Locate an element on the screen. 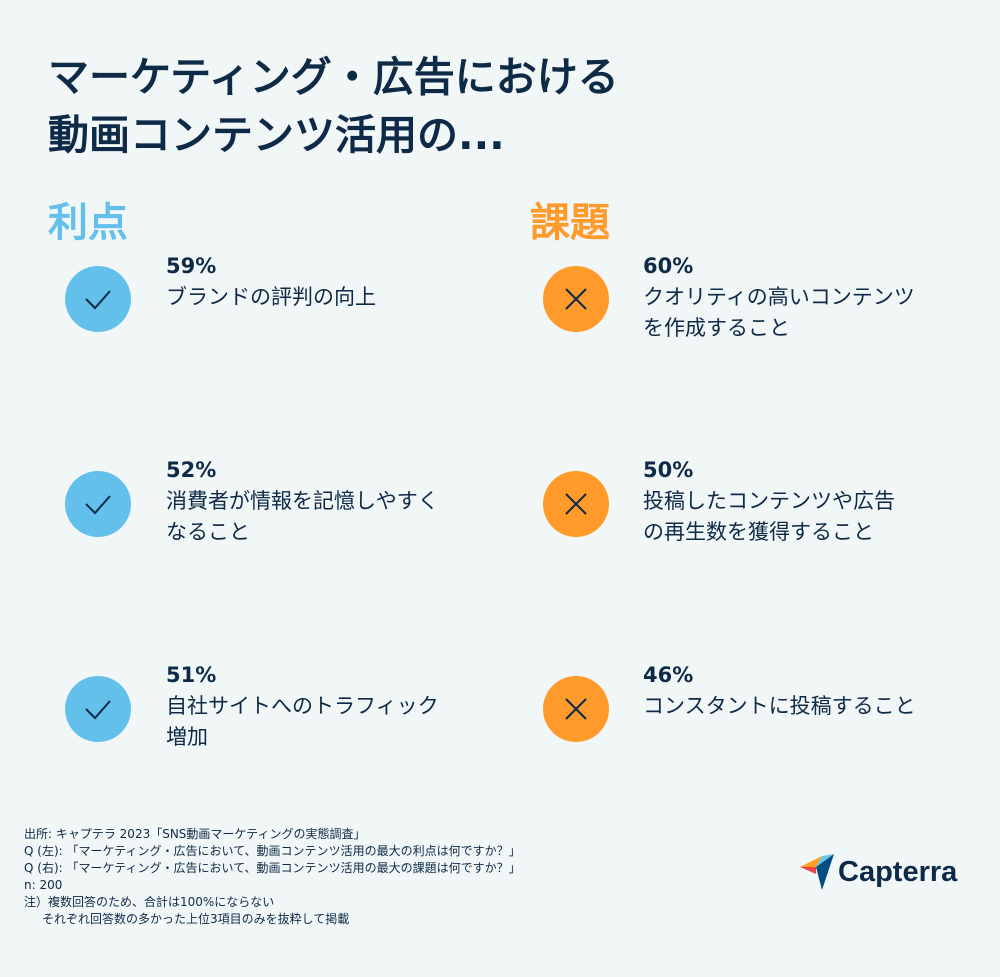  benefit-label: 消費者が情報を記憶しやすく なること is located at coordinates (302, 516).